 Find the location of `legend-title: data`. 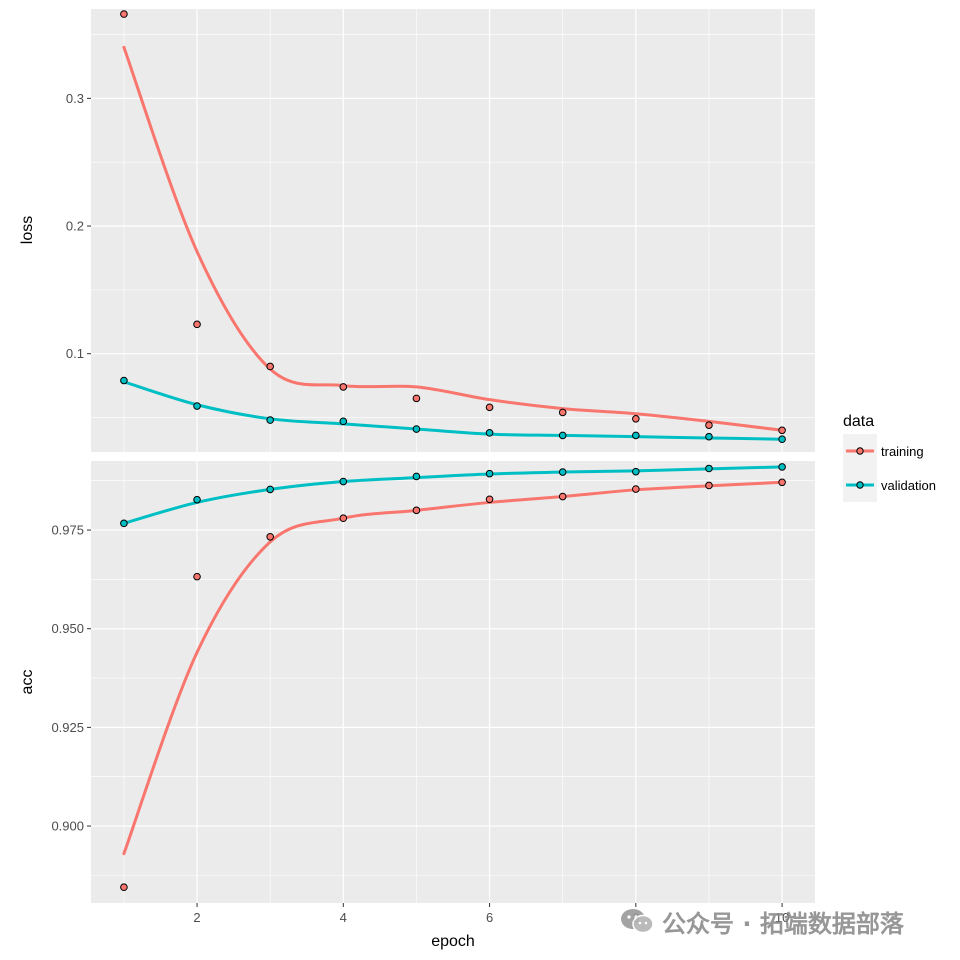

legend-title: data is located at coordinates (858, 421).